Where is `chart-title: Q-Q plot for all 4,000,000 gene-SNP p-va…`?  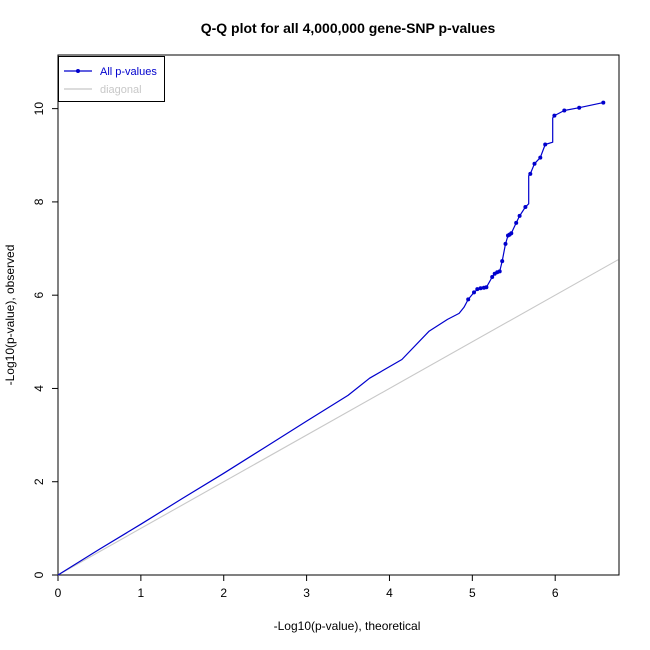
chart-title: Q-Q plot for all 4,000,000 gene-SNP p-va… is located at coordinates (348, 28).